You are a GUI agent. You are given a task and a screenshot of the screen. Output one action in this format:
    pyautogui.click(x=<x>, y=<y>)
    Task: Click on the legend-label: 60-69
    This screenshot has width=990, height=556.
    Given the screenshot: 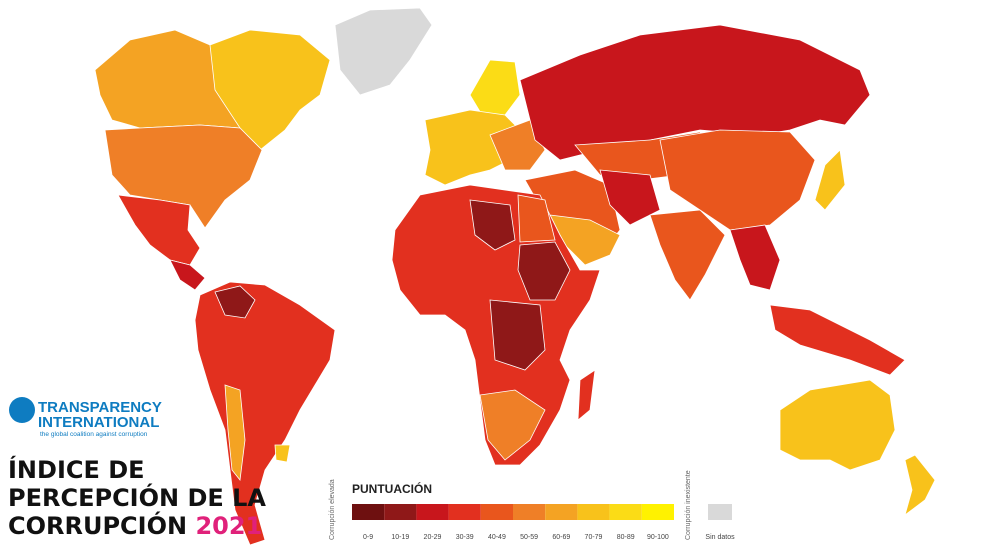 What is the action you would take?
    pyautogui.click(x=561, y=537)
    